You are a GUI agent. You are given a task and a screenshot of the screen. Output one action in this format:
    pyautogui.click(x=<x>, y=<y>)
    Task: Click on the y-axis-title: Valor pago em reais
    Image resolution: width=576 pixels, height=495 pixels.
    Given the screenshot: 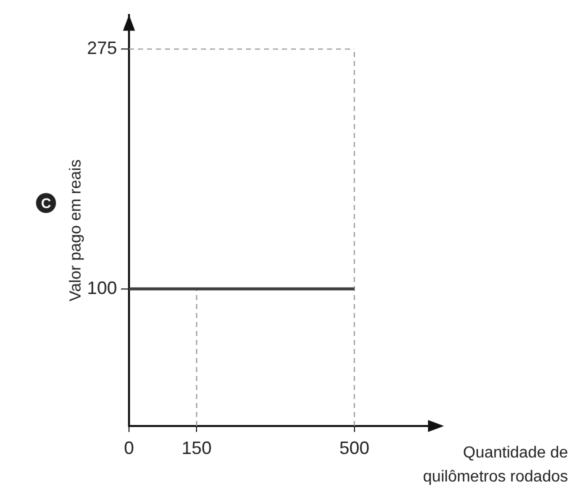 What is the action you would take?
    pyautogui.click(x=75, y=230)
    